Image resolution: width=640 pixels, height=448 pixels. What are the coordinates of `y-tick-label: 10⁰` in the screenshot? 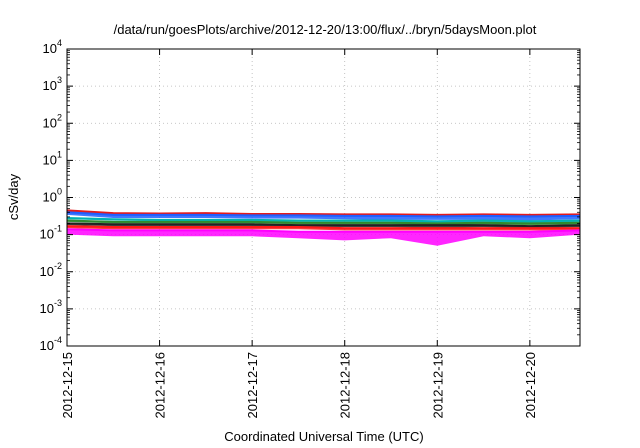 It's located at (52, 196).